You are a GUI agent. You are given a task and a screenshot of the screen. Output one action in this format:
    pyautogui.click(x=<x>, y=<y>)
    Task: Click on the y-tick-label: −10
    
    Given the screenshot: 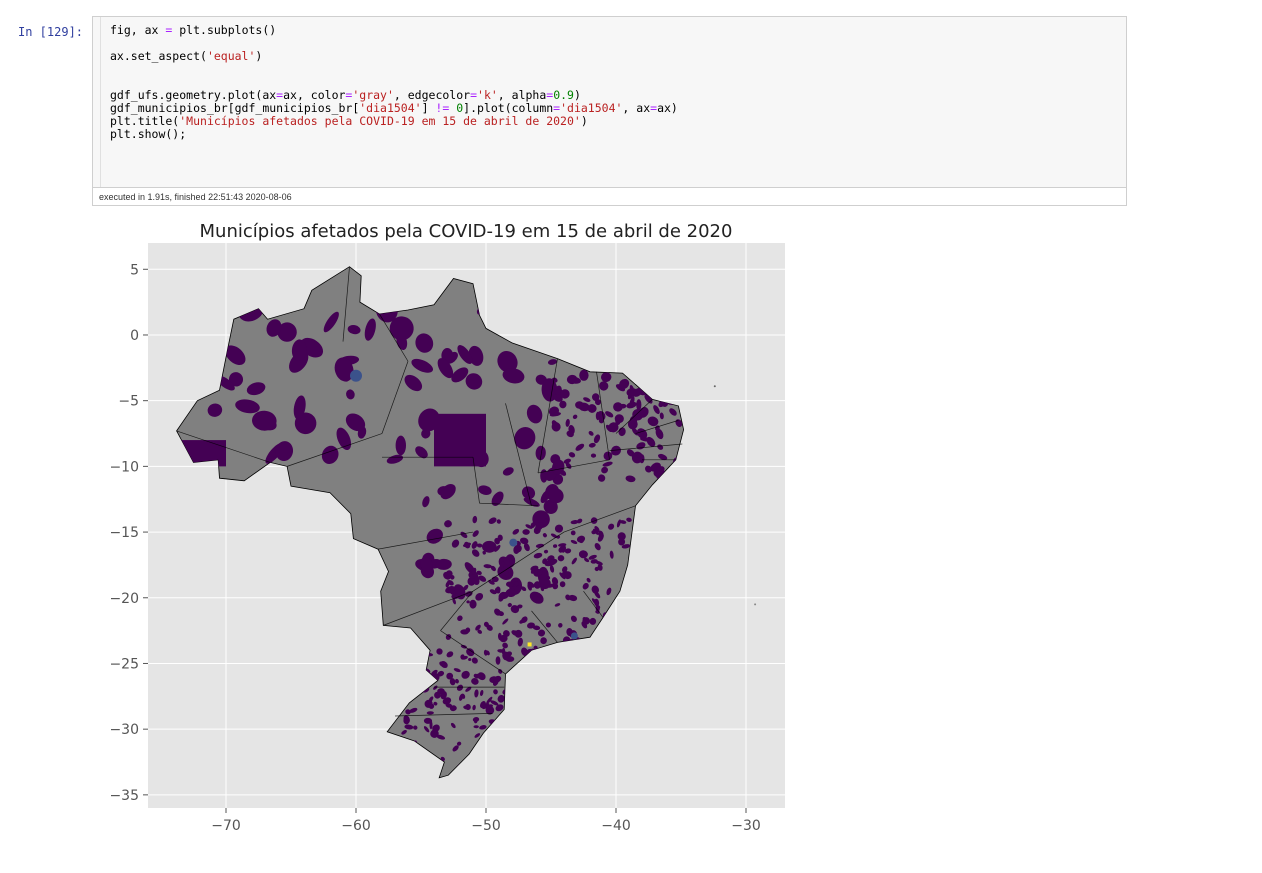 What is the action you would take?
    pyautogui.click(x=124, y=467)
    